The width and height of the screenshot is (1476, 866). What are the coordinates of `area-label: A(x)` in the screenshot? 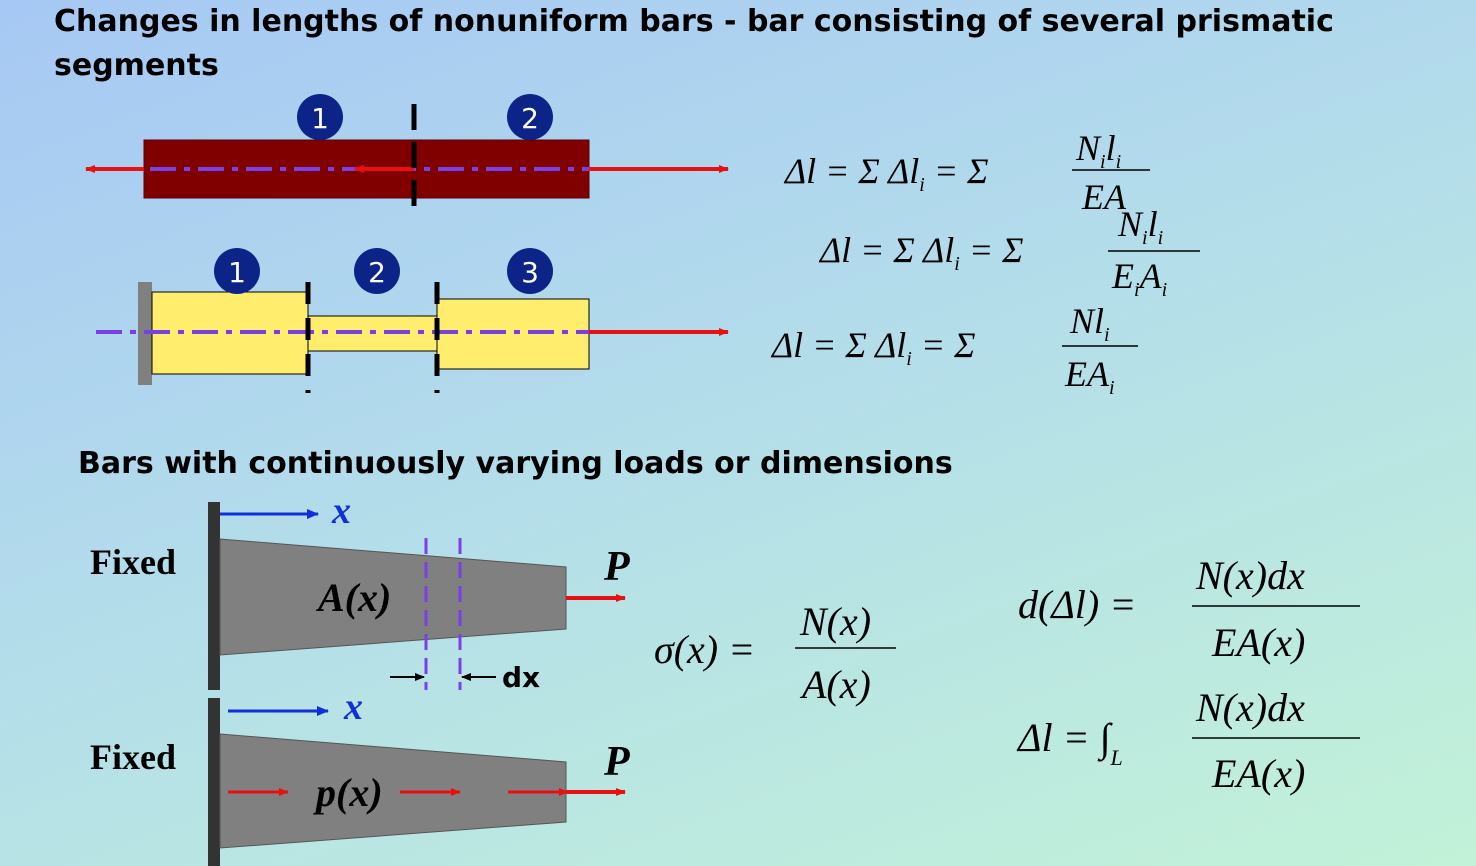 It's located at (353, 597).